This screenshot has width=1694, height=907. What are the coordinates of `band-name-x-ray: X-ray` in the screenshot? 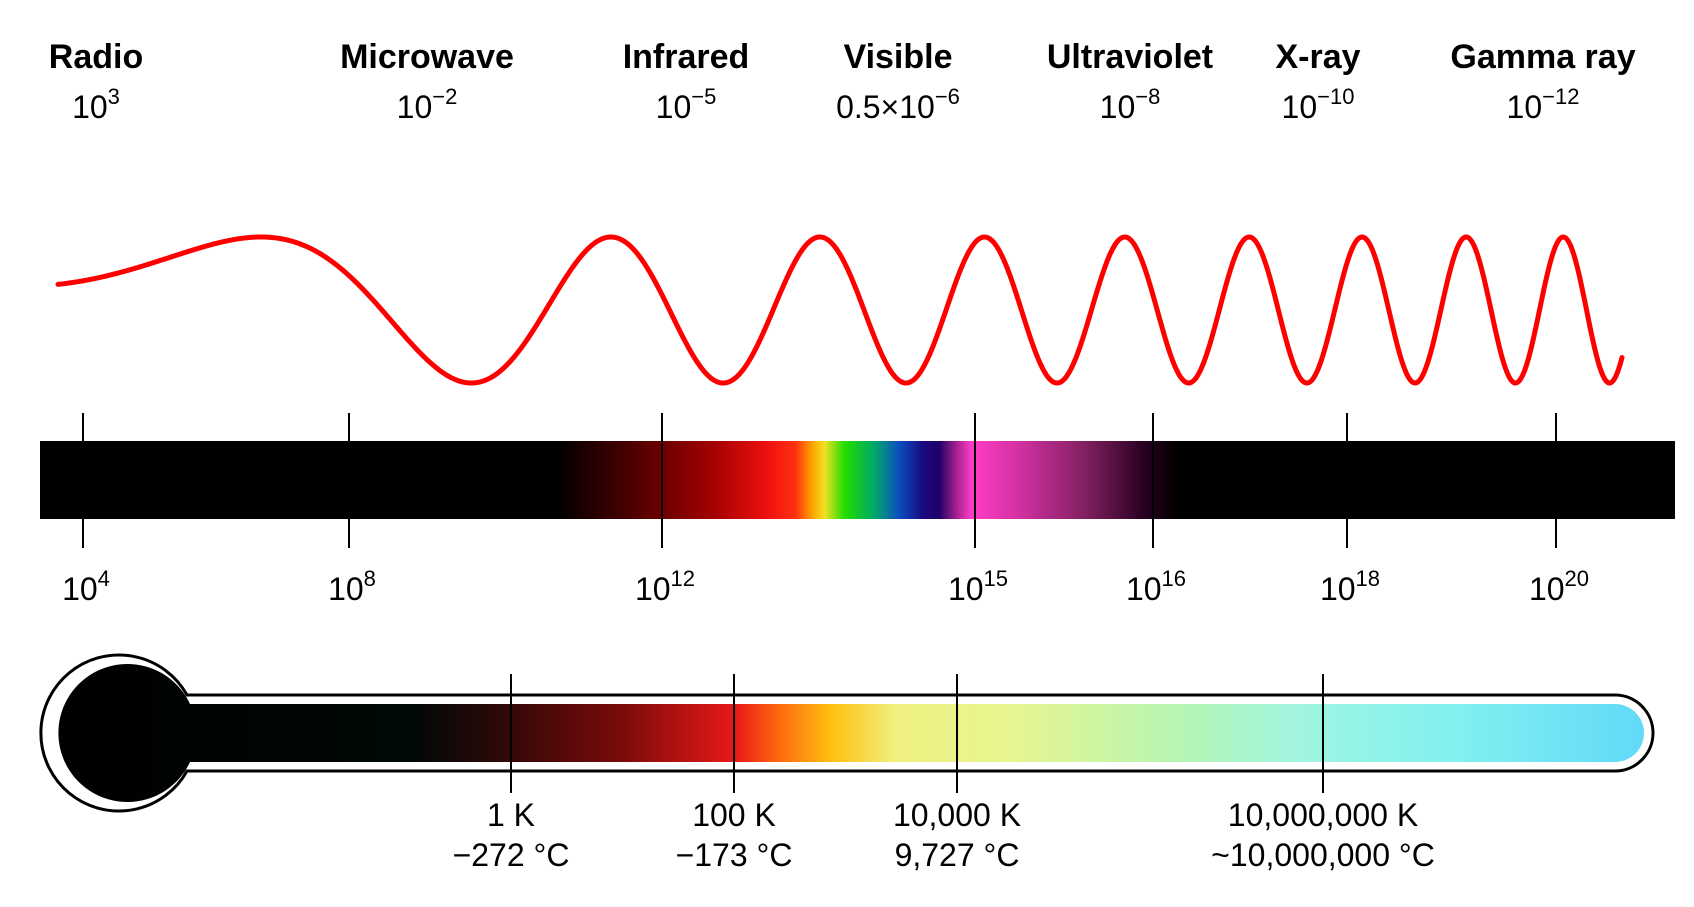 It's located at (1317, 57).